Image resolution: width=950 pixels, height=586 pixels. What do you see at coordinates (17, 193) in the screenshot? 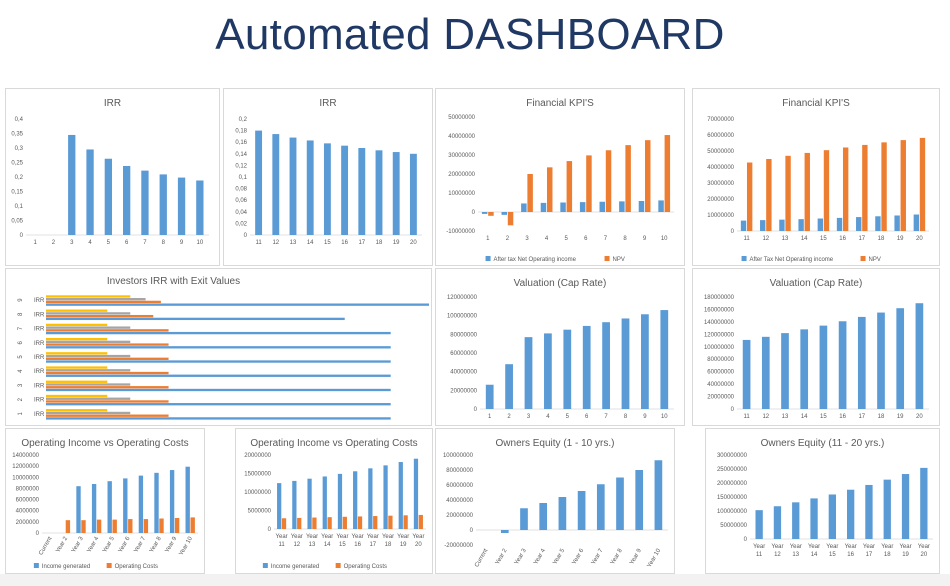
I see `y-tick-label: 0,15` at bounding box center [17, 193].